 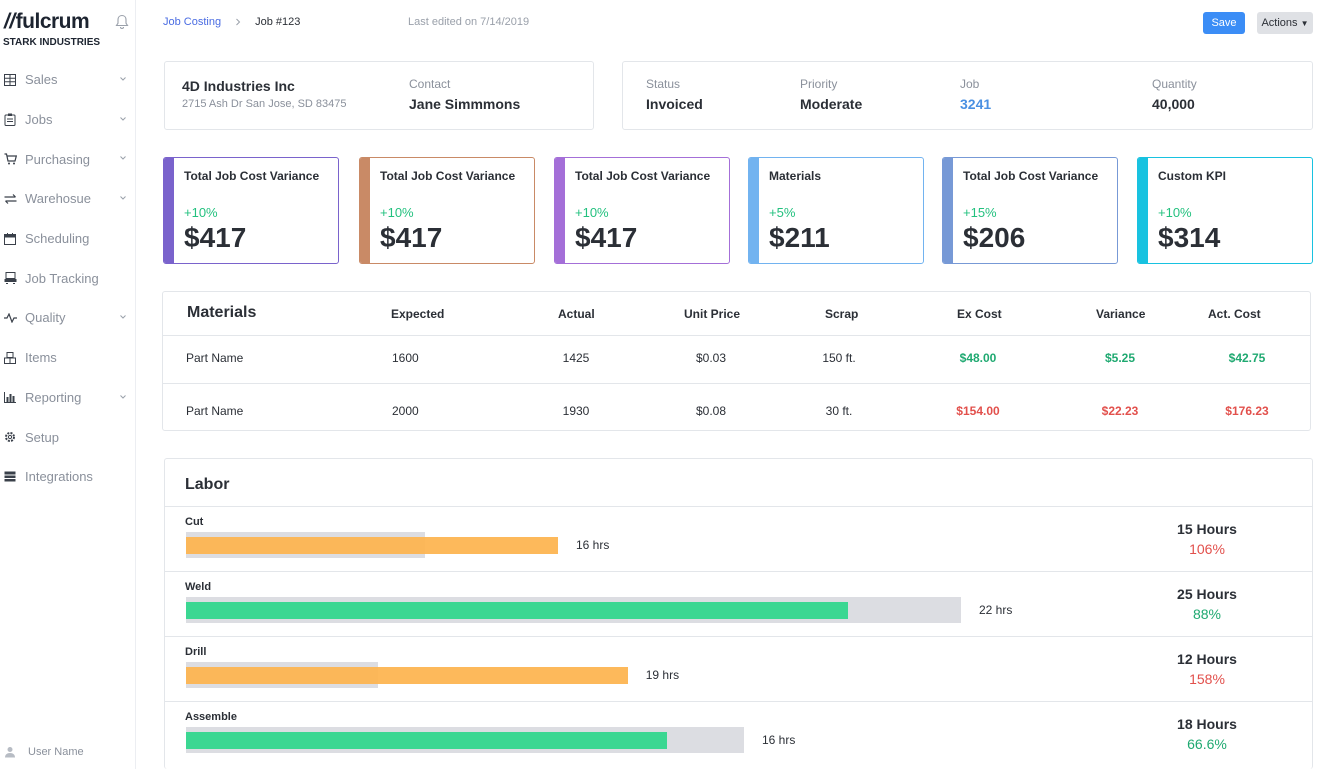 I want to click on actual-hours-label: 22 hrs, so click(x=996, y=610).